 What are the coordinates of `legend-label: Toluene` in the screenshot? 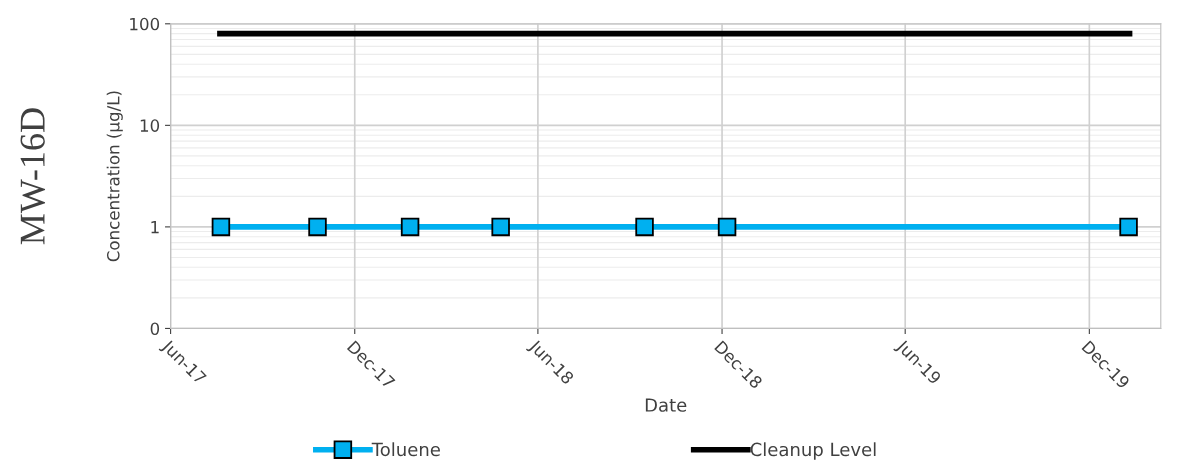 It's located at (405, 449).